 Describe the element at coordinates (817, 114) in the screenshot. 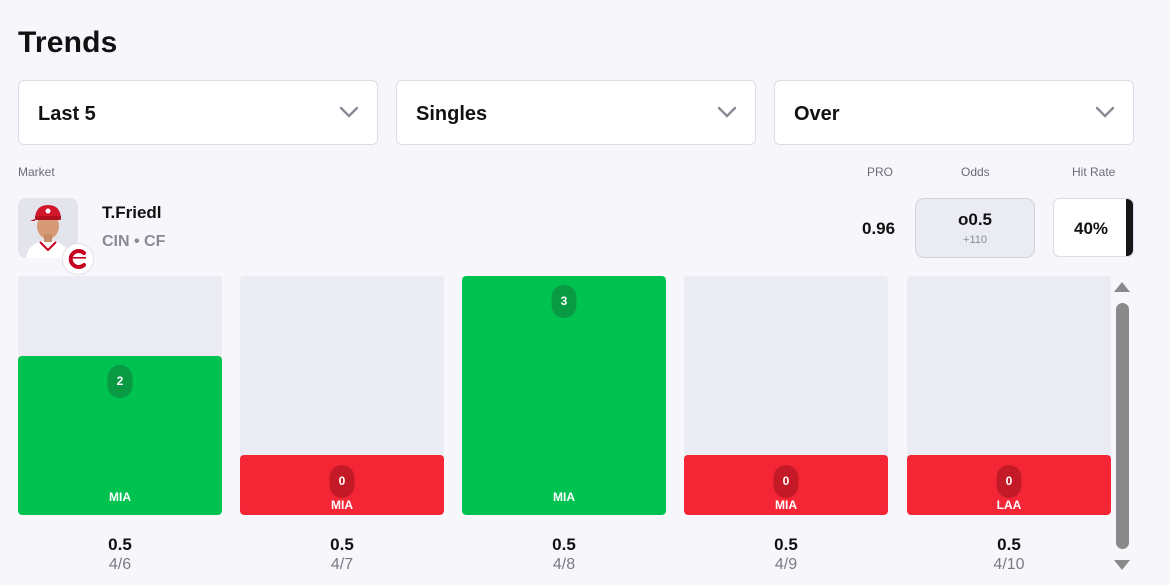

I see `over-under-dropdown-label: Over` at that location.